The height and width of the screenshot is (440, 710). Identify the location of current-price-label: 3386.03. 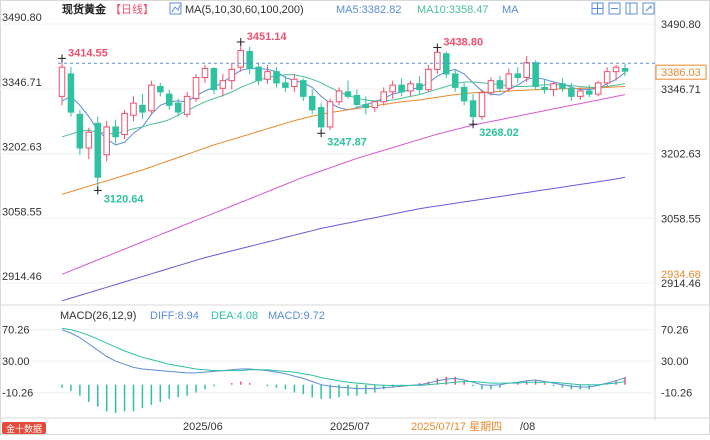
(681, 73).